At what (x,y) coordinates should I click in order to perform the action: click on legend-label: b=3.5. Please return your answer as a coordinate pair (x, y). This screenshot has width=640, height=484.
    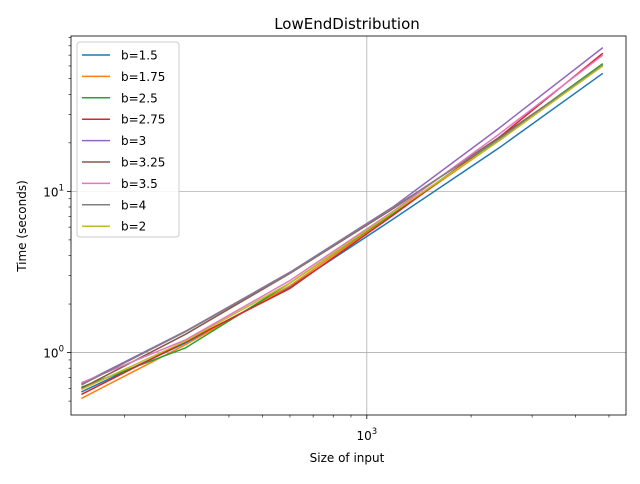
    Looking at the image, I should click on (139, 184).